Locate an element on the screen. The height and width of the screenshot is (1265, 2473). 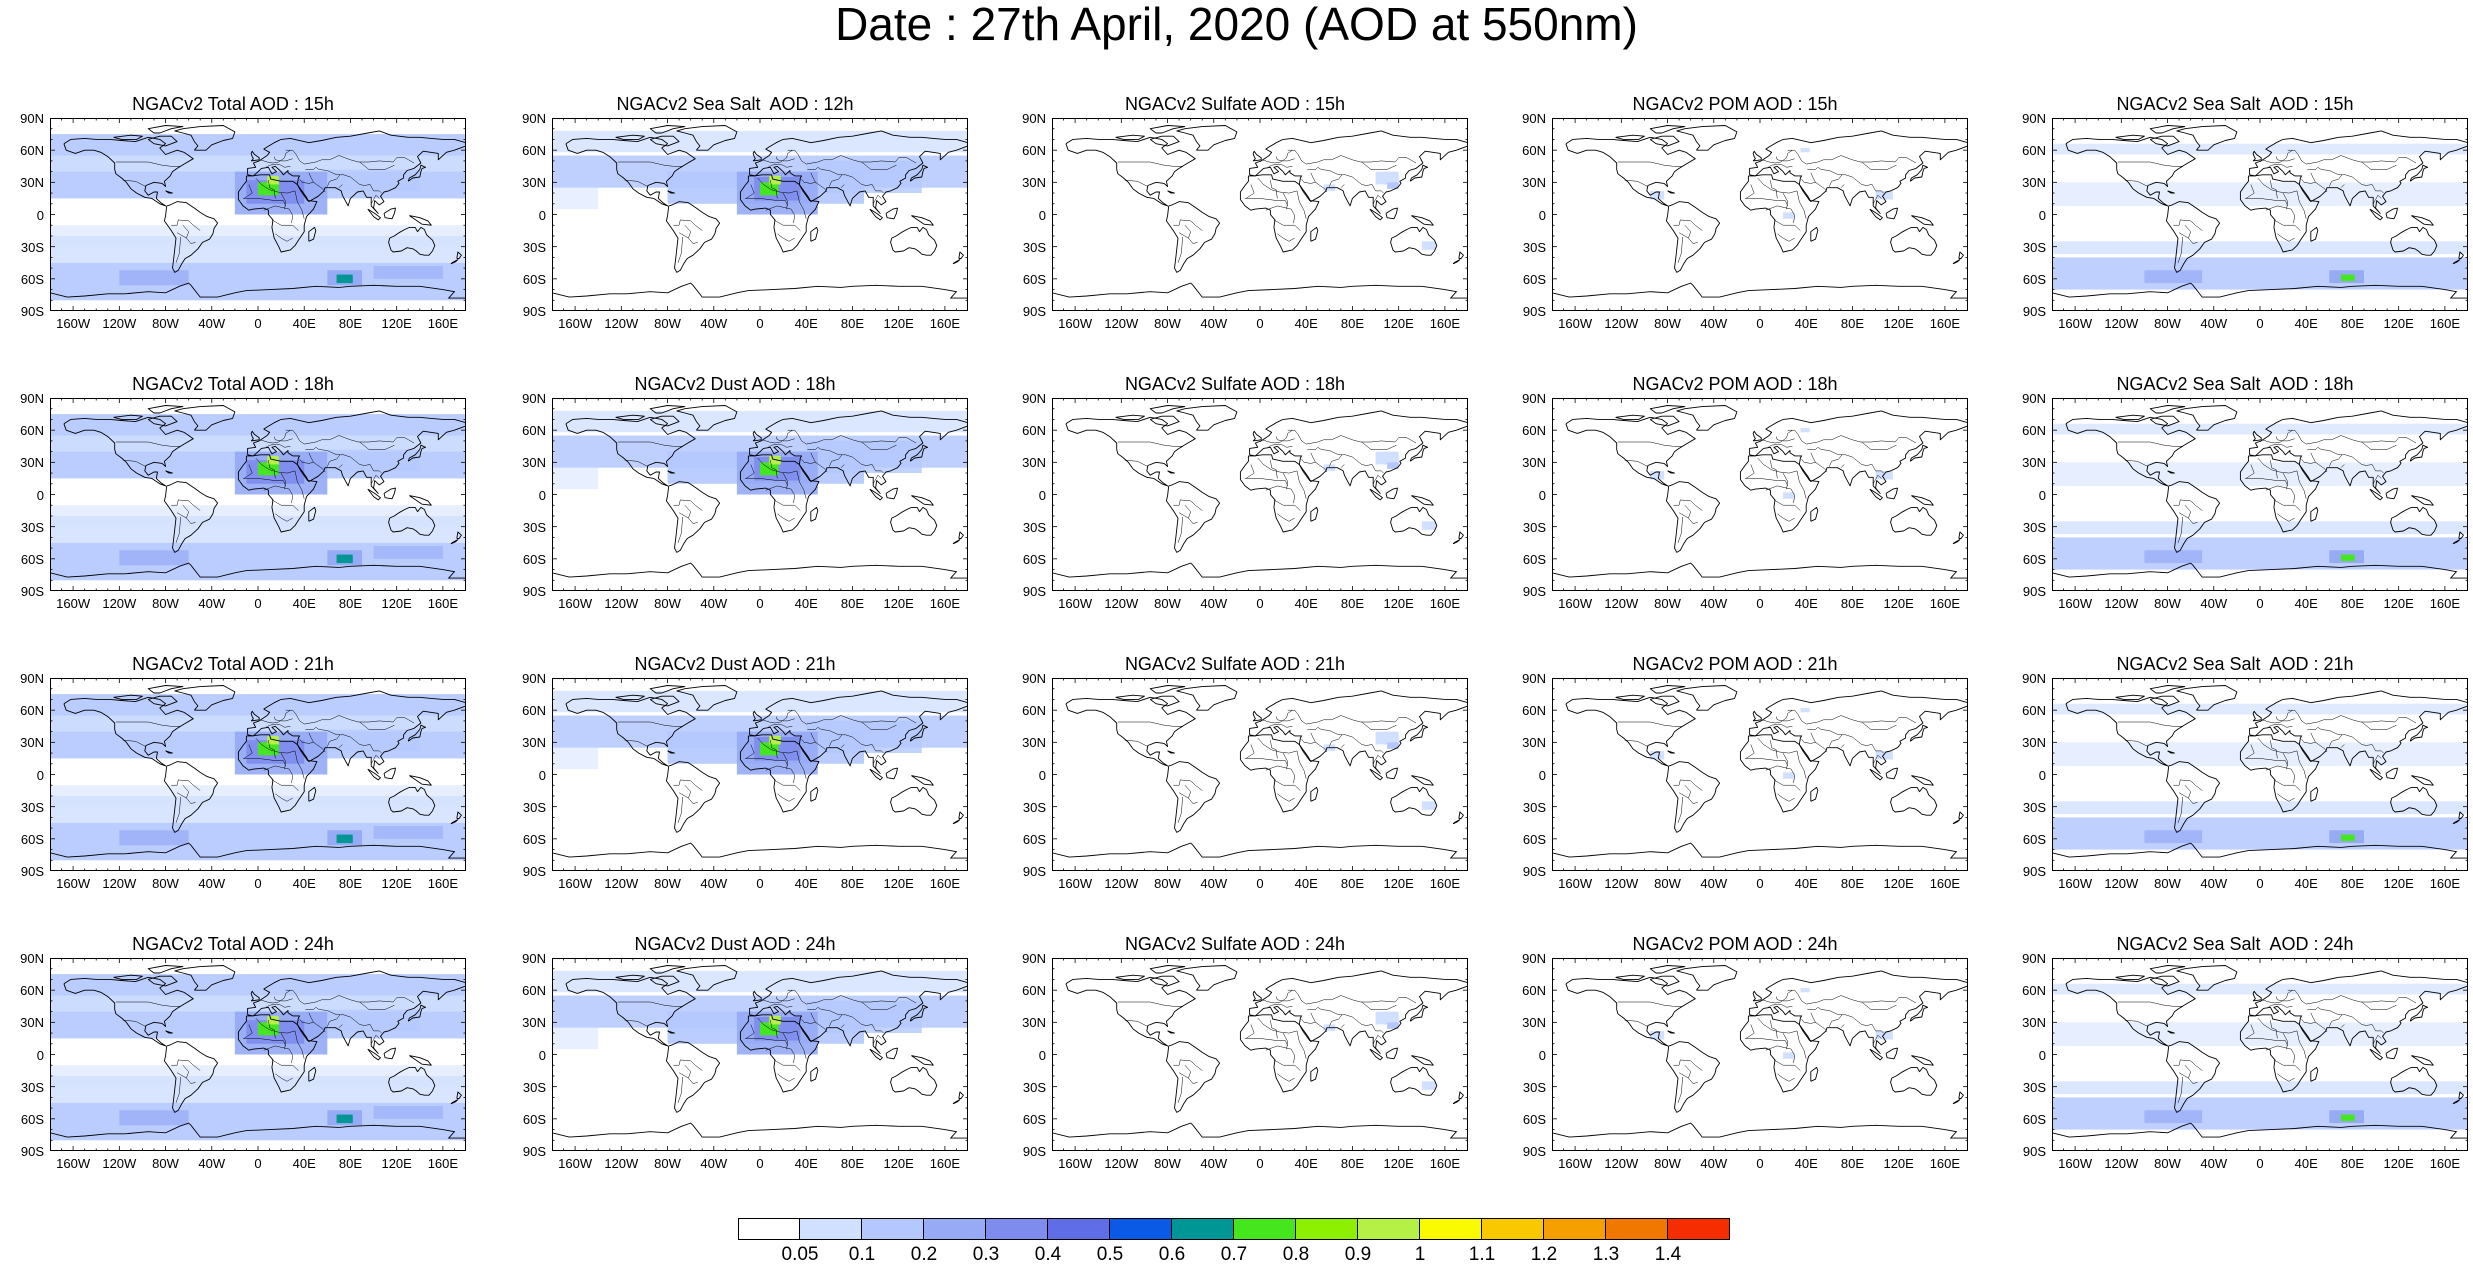
map-plot is located at coordinates (1260, 774).